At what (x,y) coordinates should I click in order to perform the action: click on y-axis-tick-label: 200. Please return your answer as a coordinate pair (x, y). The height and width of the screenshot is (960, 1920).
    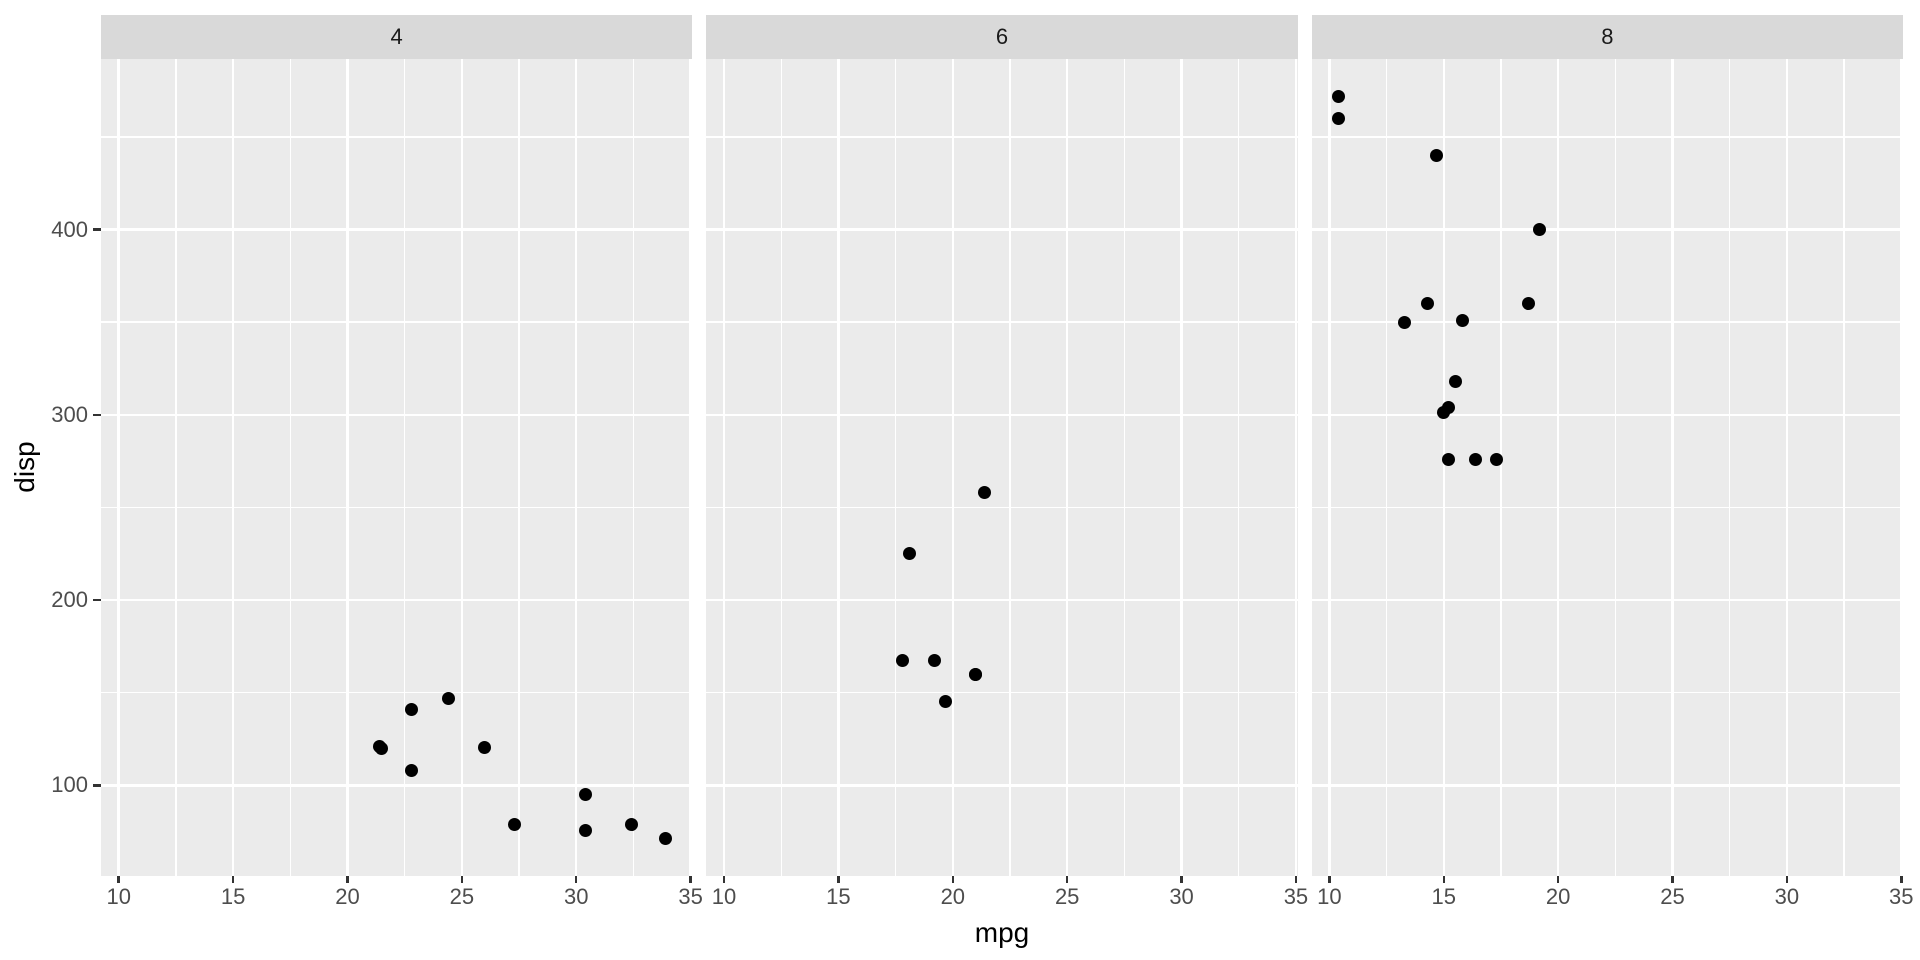
    Looking at the image, I should click on (69, 600).